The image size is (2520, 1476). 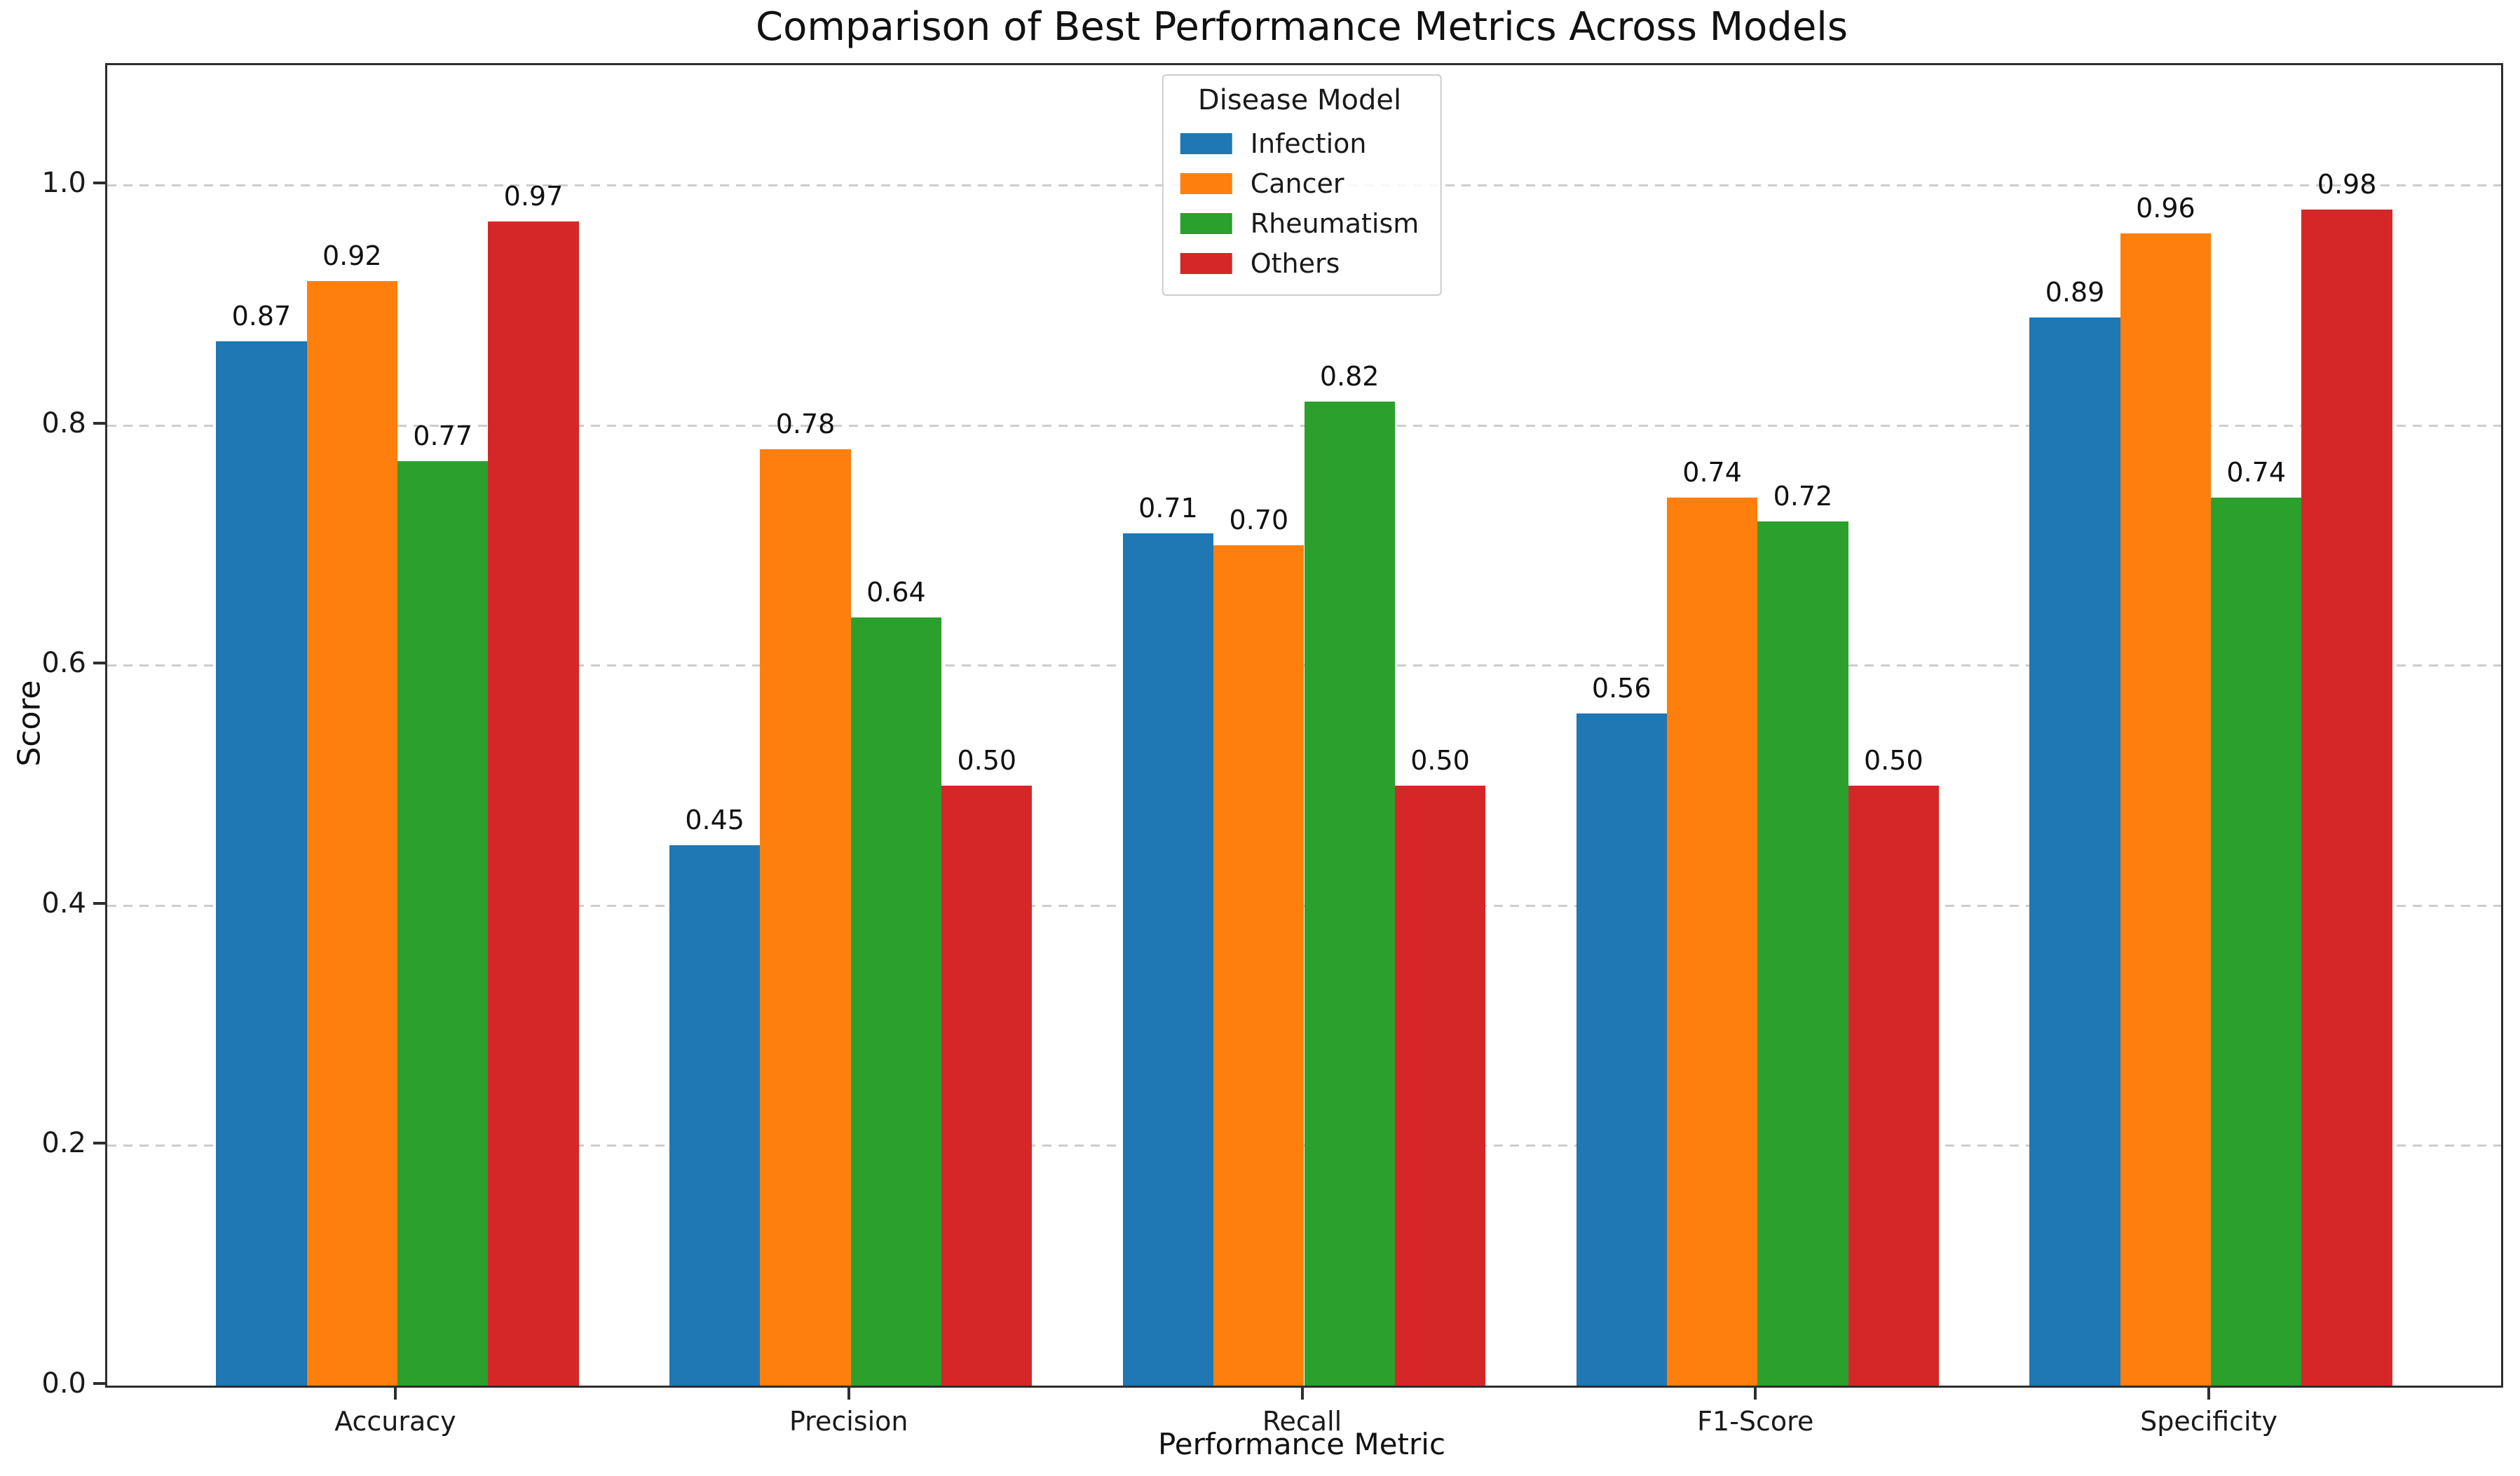 I want to click on x-tick-precision, so click(x=849, y=1394).